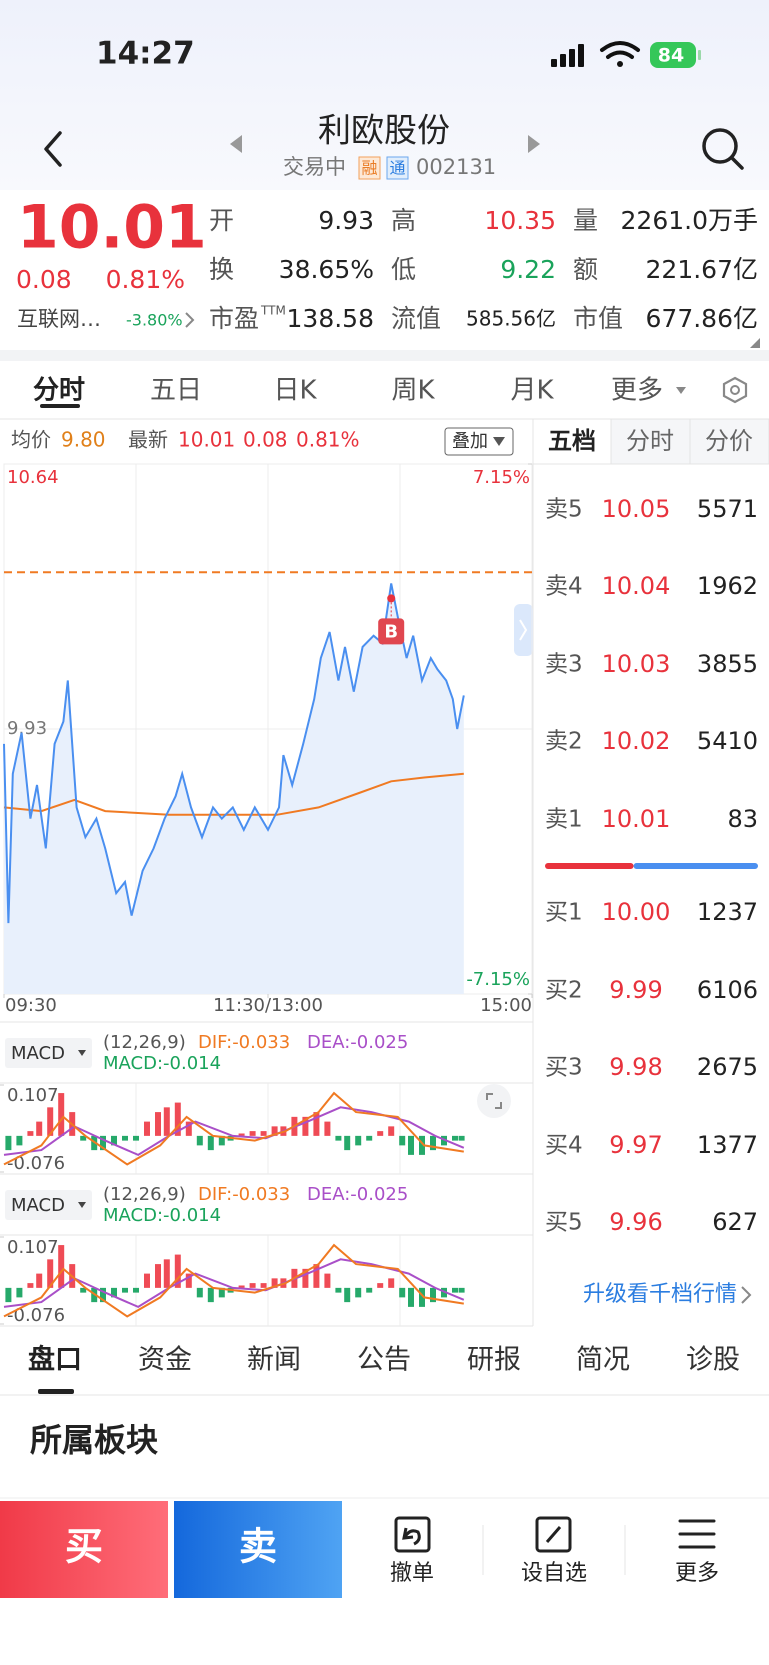 The image size is (769, 1665). Describe the element at coordinates (244, 1194) in the screenshot. I see `dif-value: DIF:-0.033` at that location.